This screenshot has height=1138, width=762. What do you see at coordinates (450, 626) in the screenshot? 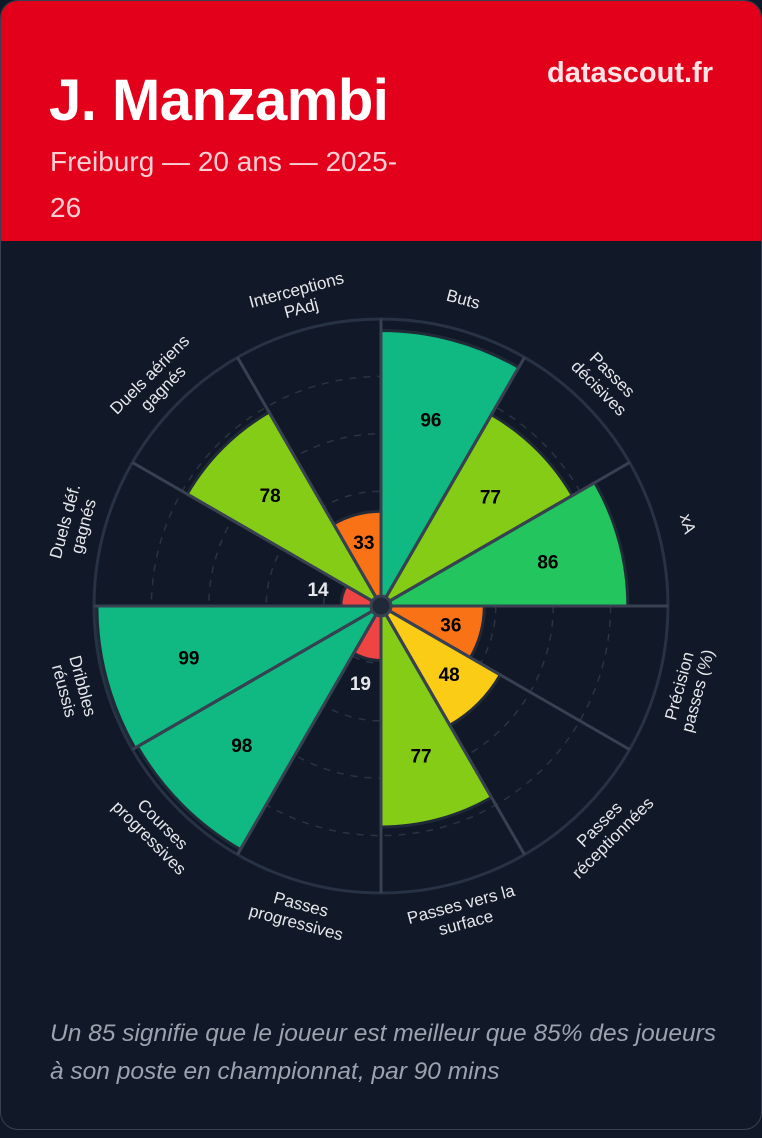
I see `value-label: 36` at bounding box center [450, 626].